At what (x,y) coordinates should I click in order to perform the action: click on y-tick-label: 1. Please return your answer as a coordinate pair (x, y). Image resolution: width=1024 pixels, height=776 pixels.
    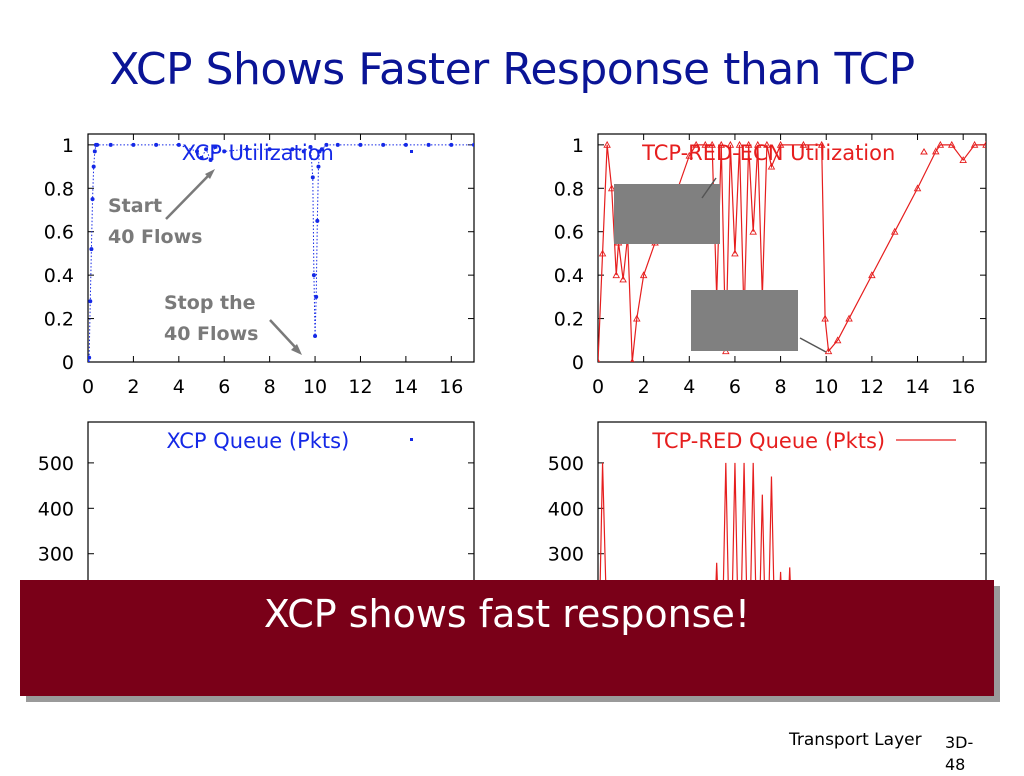
    Looking at the image, I should click on (578, 146).